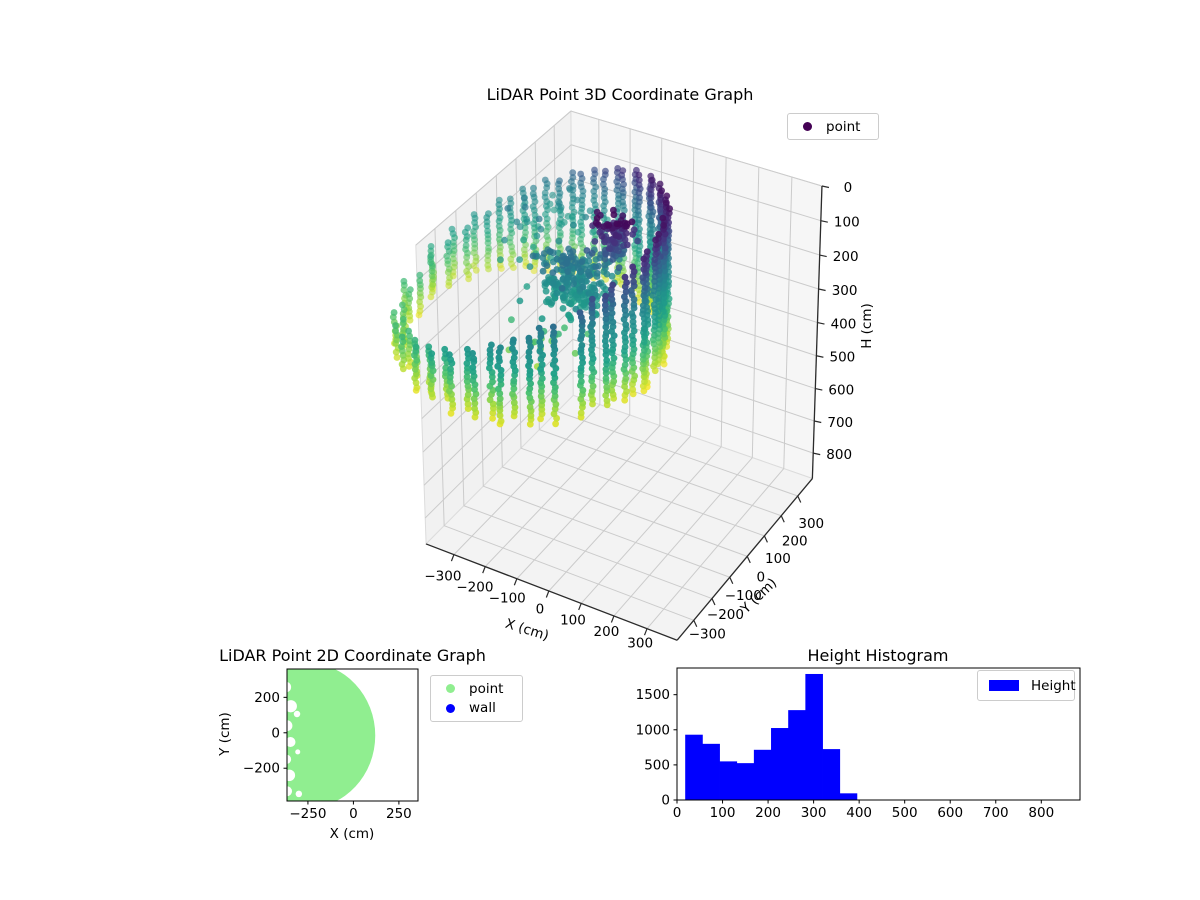  What do you see at coordinates (653, 695) in the screenshot?
I see `tick-label: 1500` at bounding box center [653, 695].